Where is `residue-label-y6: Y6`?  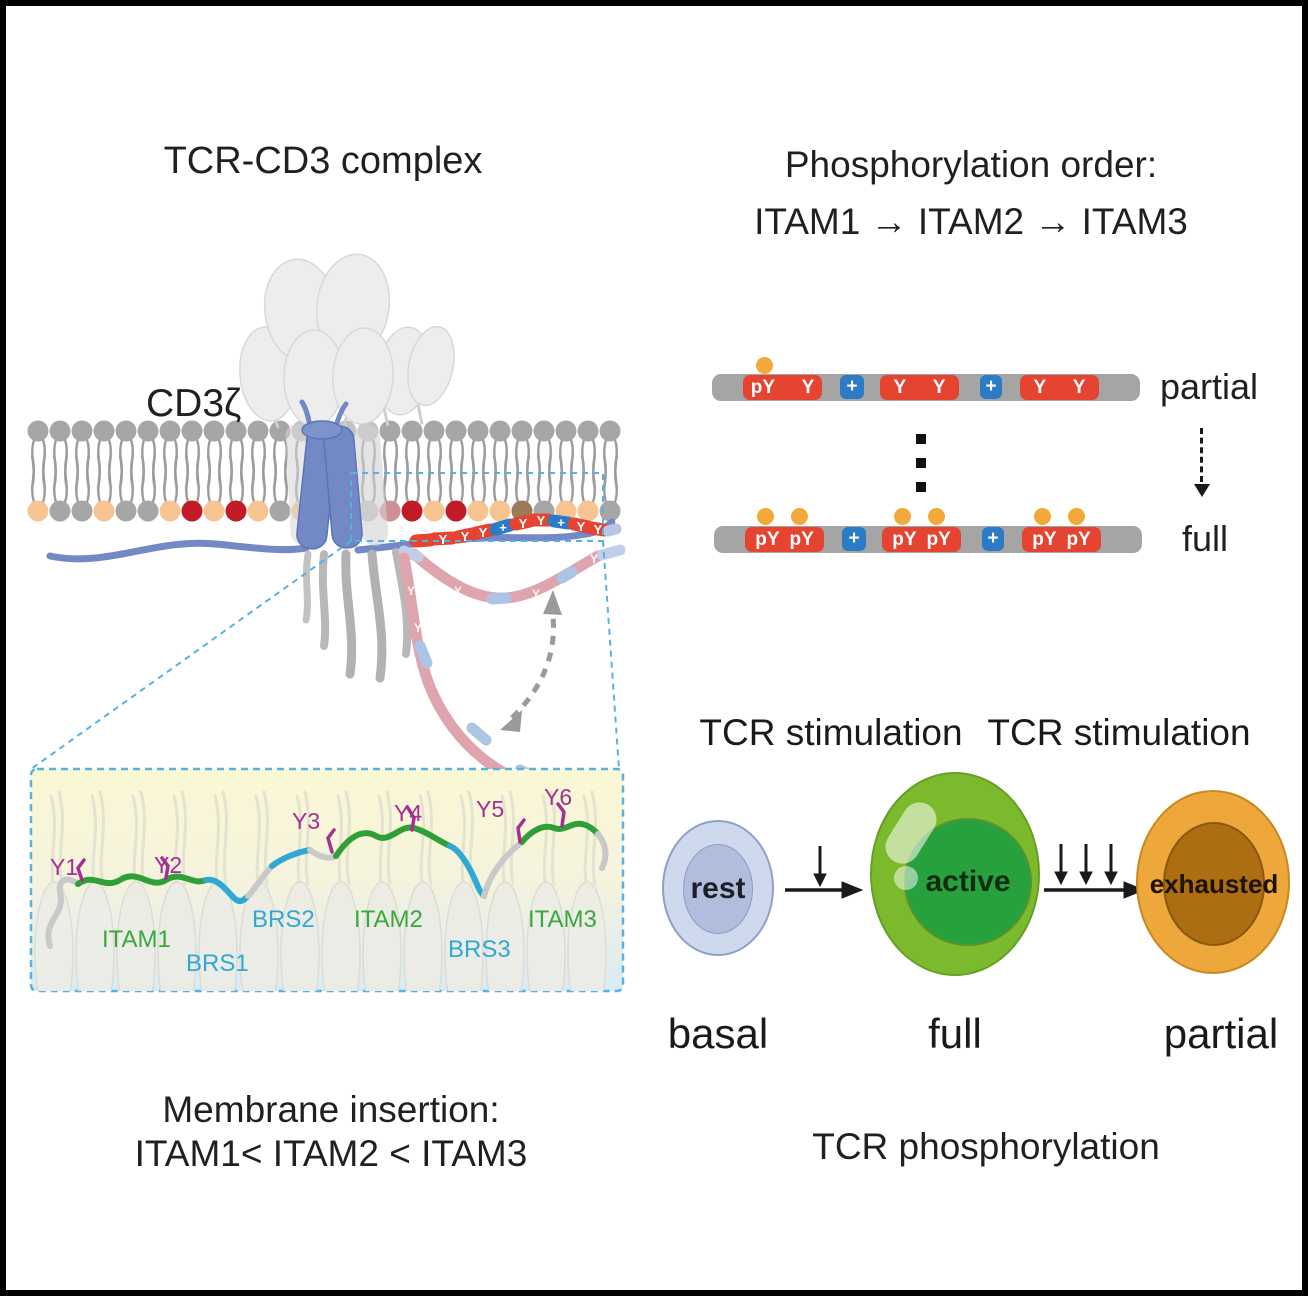
residue-label-y6: Y6 is located at coordinates (558, 797).